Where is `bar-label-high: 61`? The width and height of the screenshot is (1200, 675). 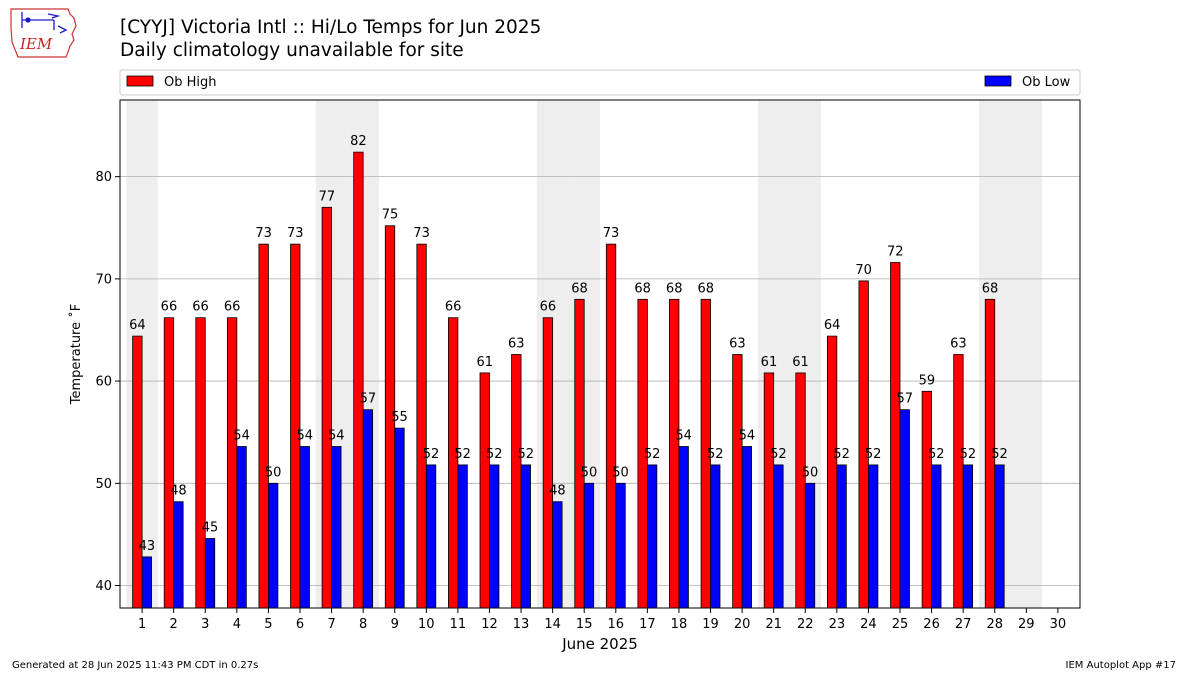
bar-label-high: 61 is located at coordinates (484, 362).